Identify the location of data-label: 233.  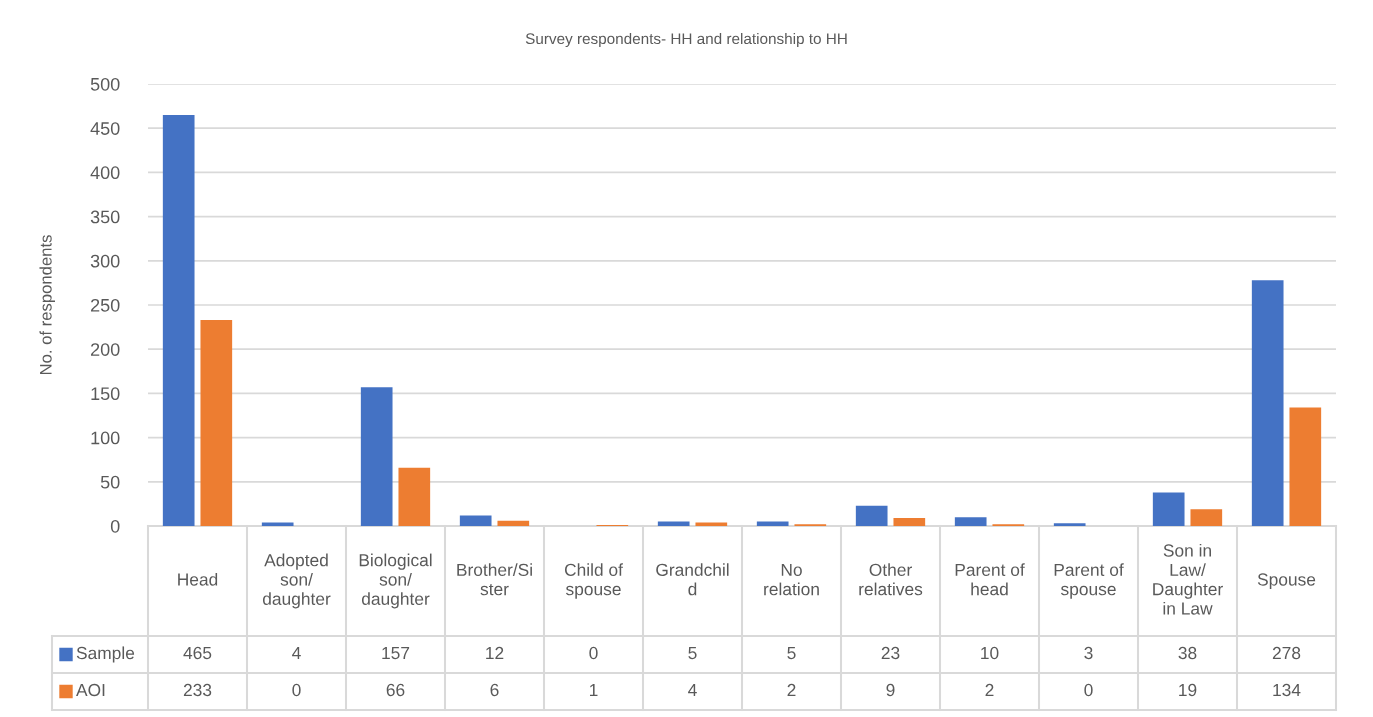
(197, 690).